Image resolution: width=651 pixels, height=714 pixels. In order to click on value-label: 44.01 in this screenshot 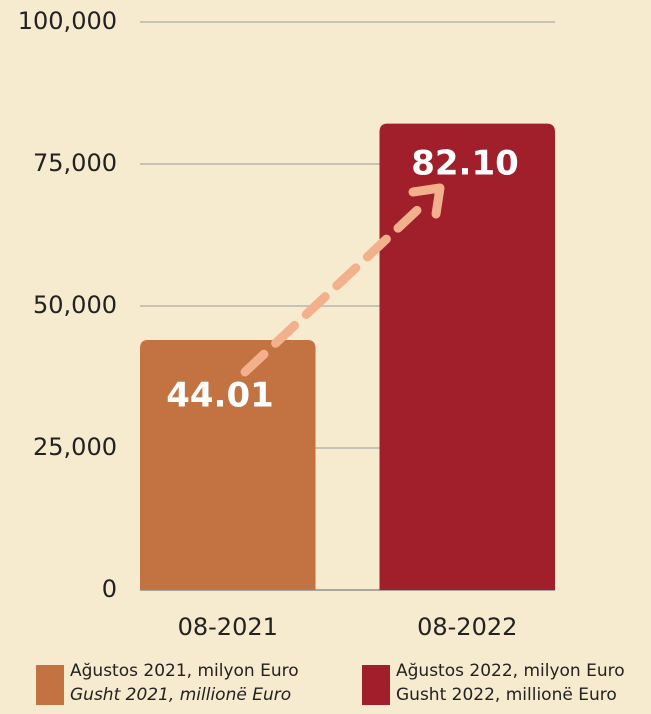, I will do `click(220, 396)`.